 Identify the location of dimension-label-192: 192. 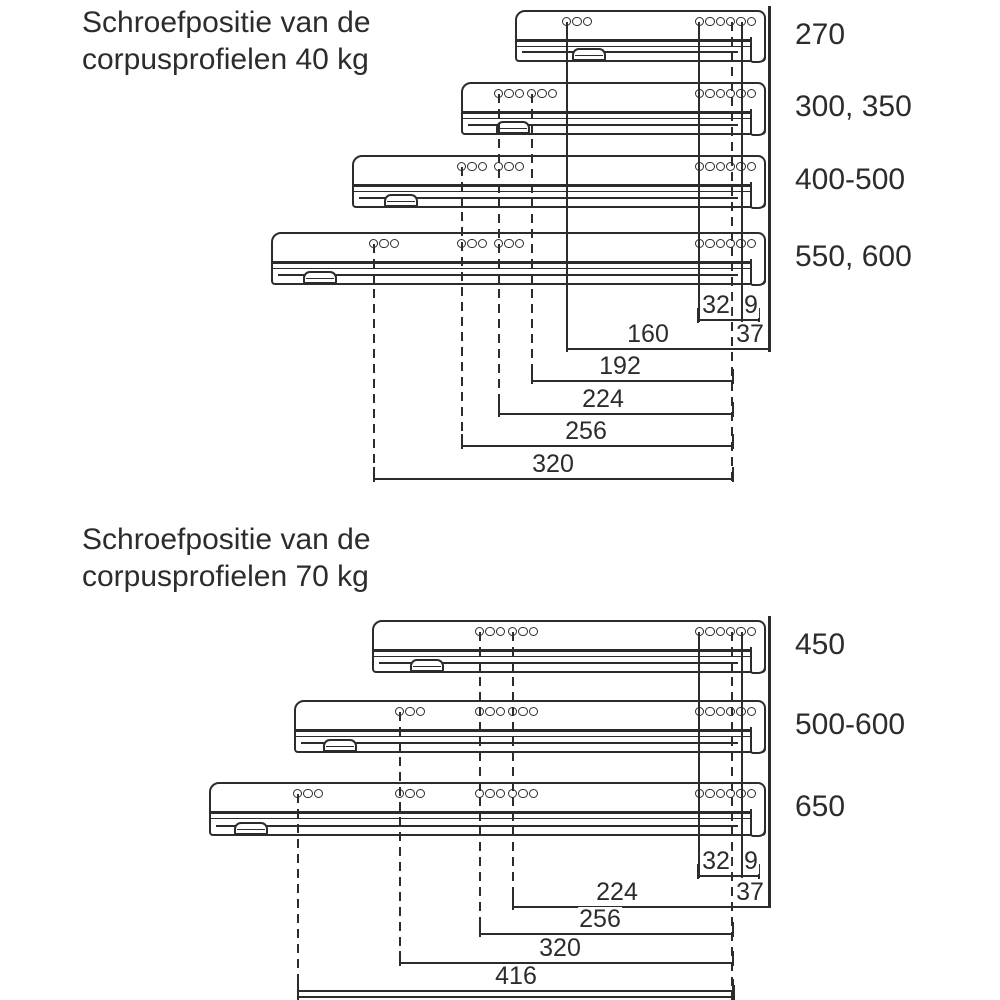
(620, 366).